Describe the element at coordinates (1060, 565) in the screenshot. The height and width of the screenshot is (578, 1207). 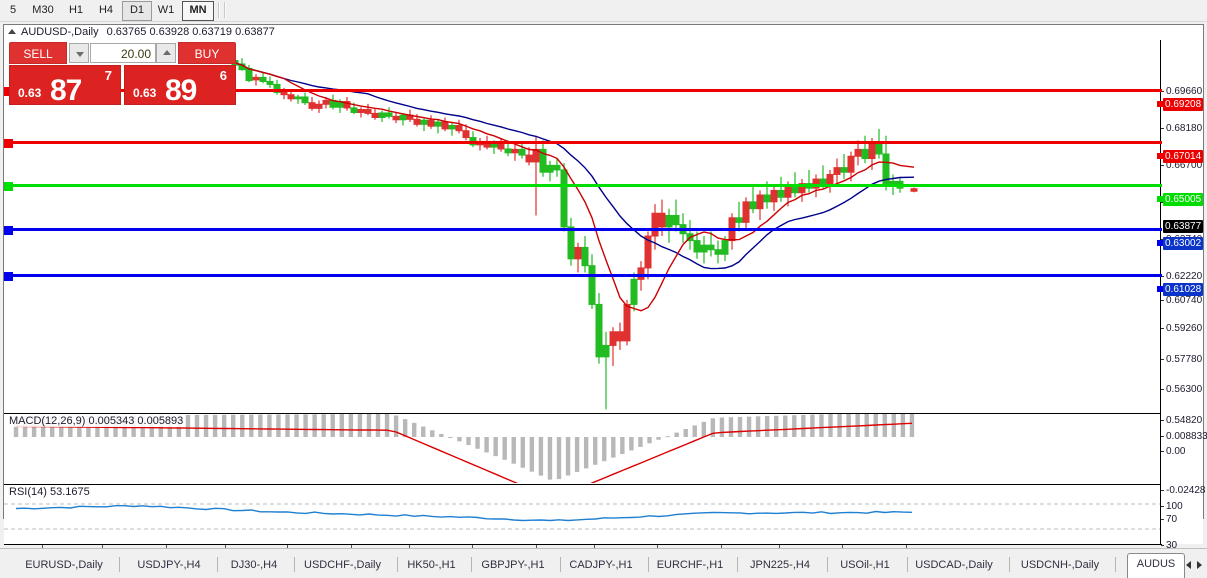
I see `chart-tab-usdcnhdaily: USDCNH-,Daily` at that location.